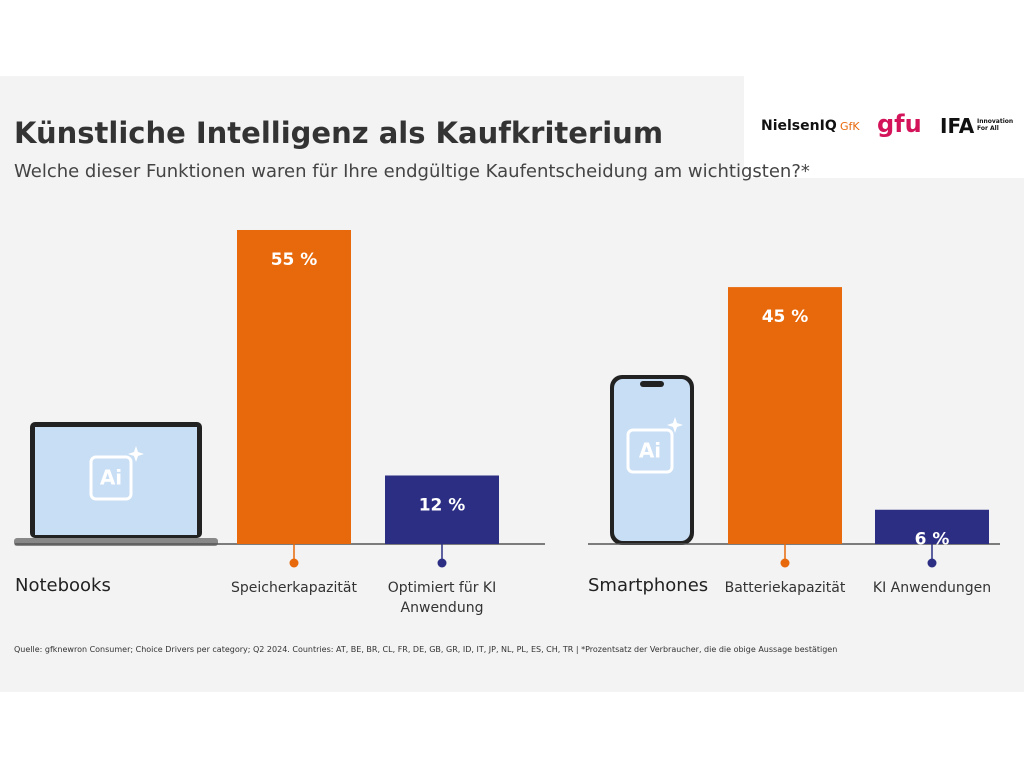 The height and width of the screenshot is (768, 1024). Describe the element at coordinates (850, 126) in the screenshot. I see `logo: GfK` at that location.